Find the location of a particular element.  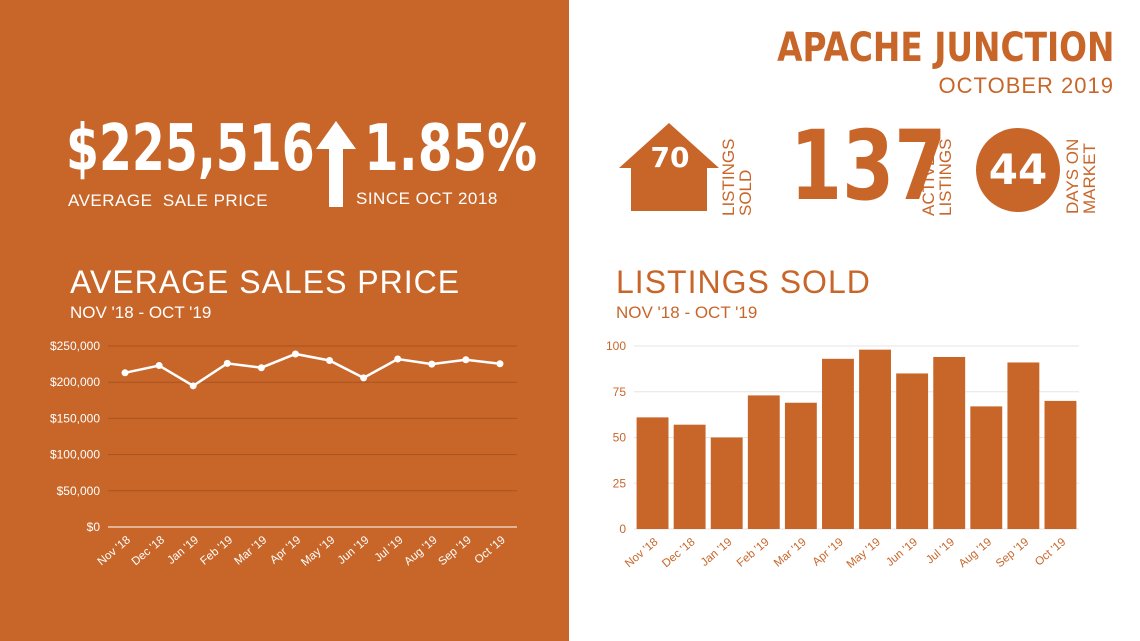

bar-chart-subtitle: NOV '18 - OCT '19 is located at coordinates (687, 312).